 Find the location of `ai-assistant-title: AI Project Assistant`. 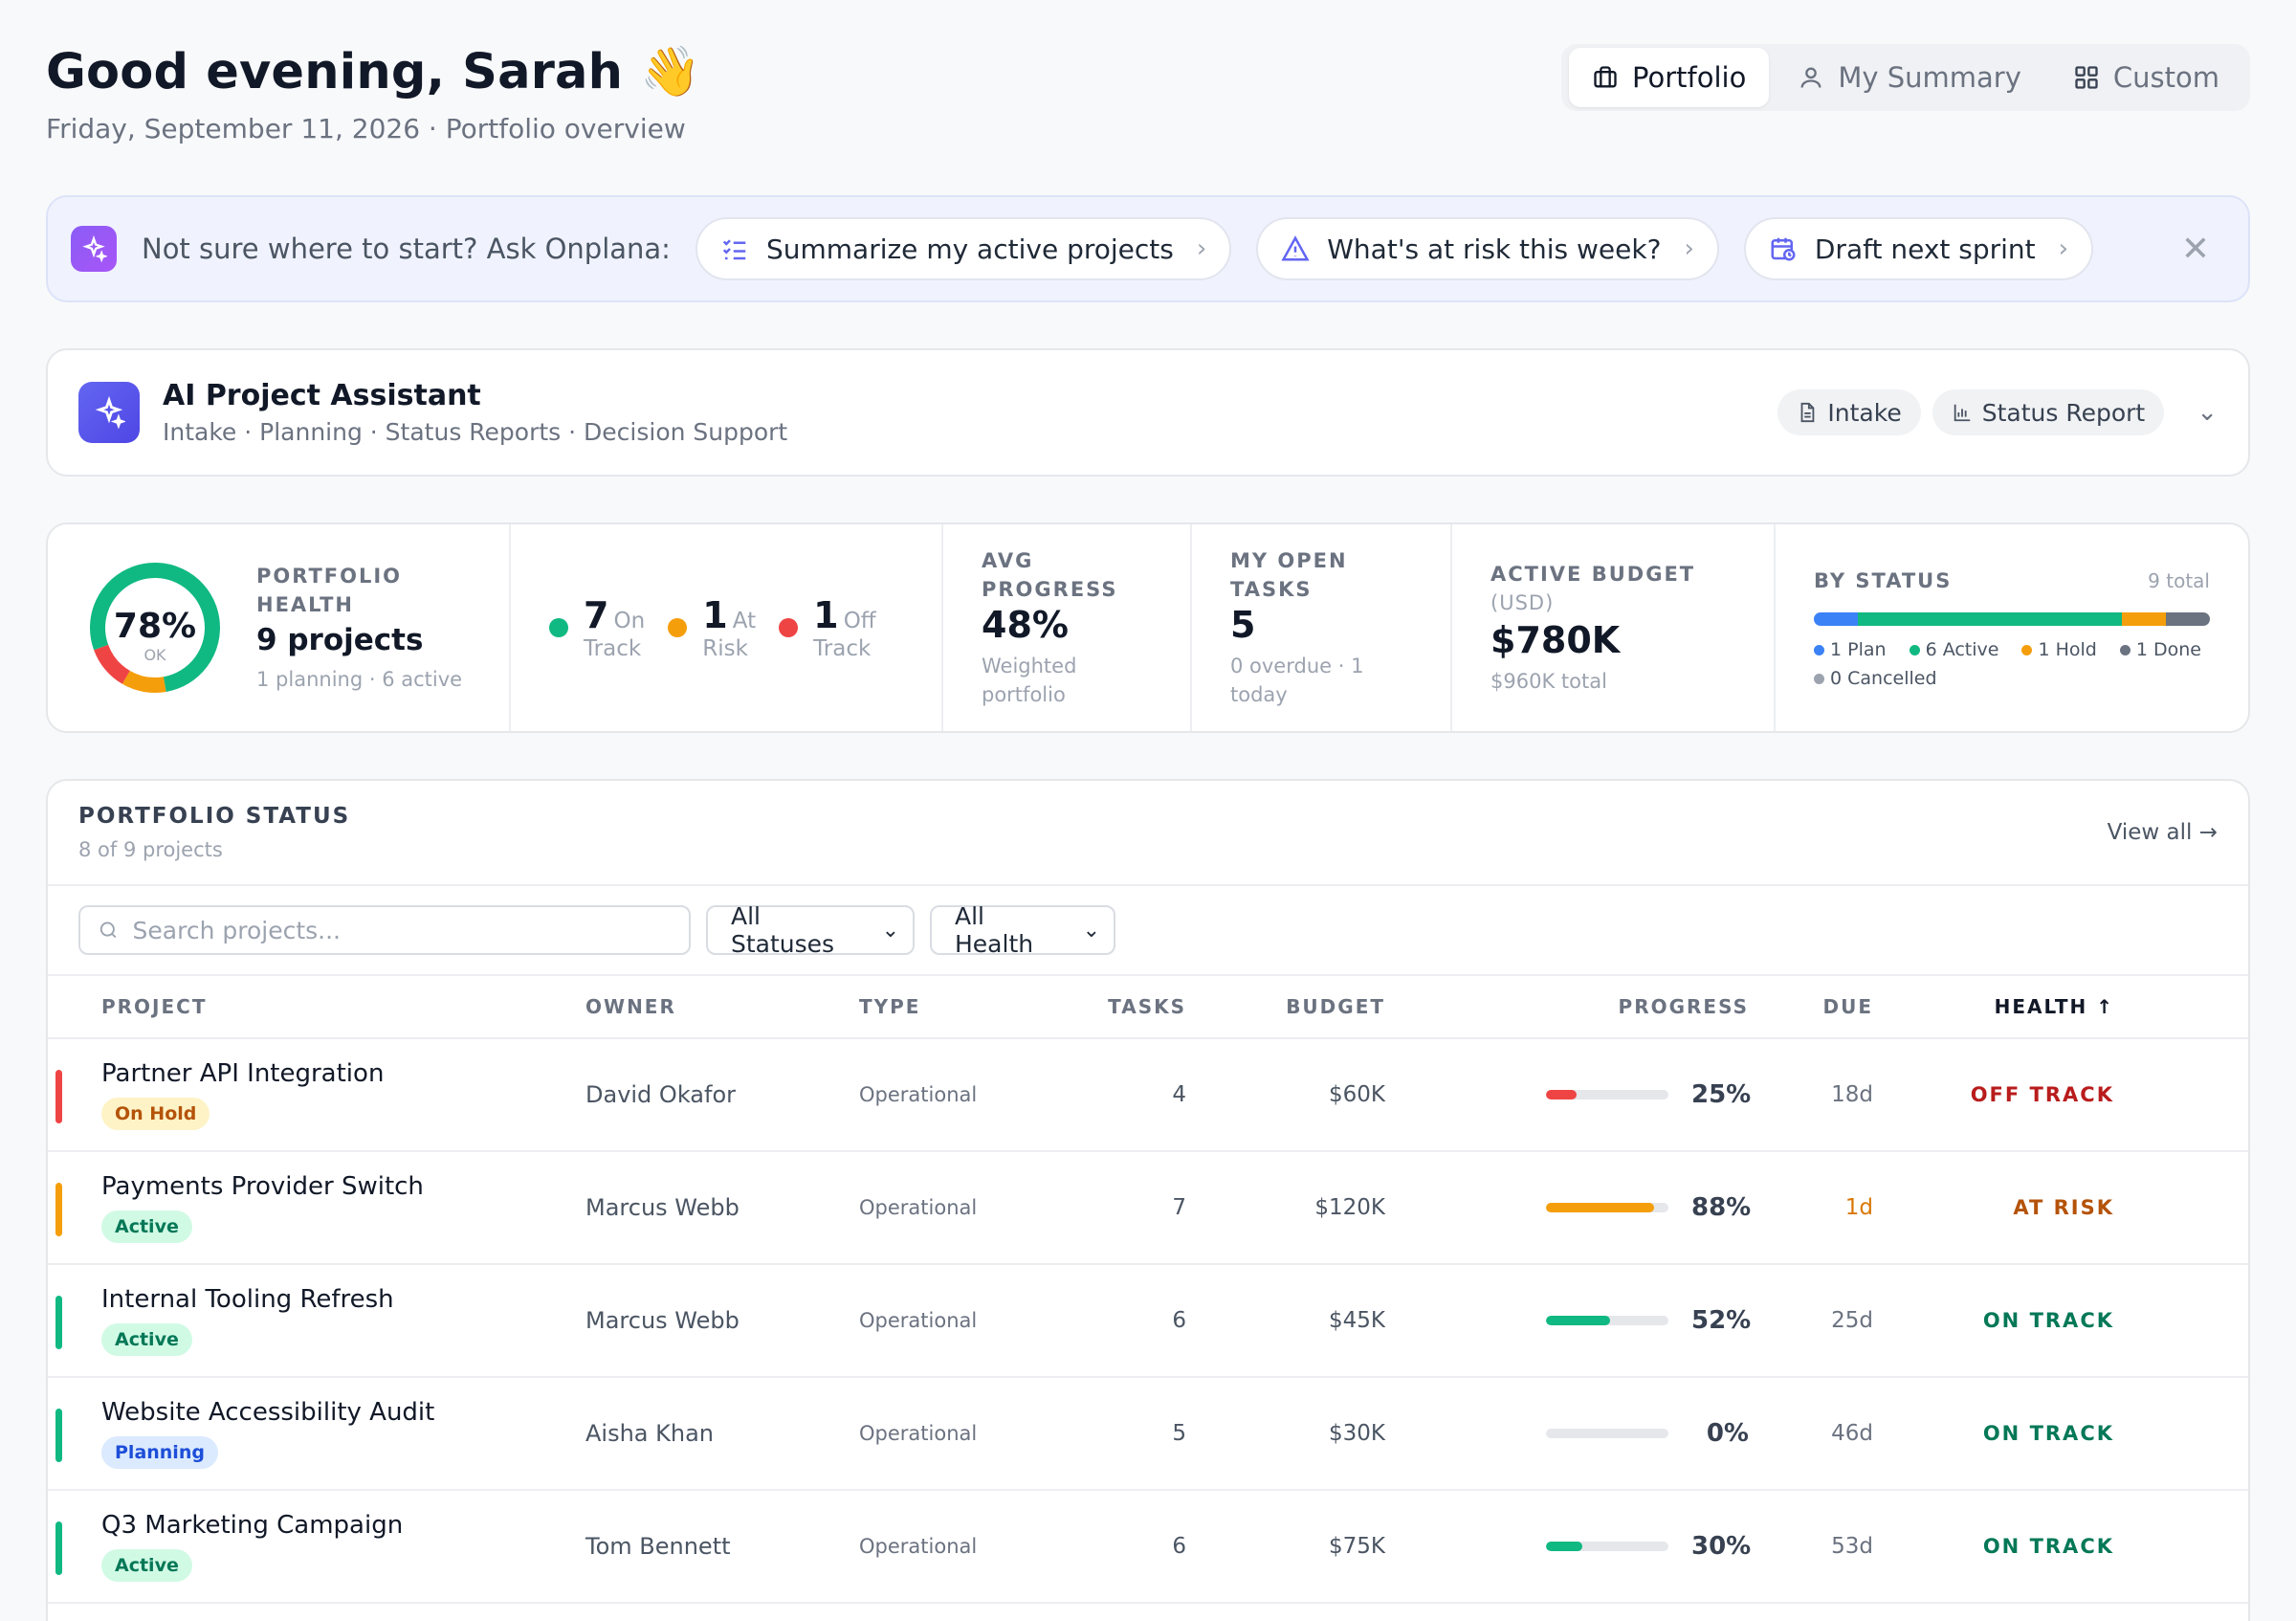

ai-assistant-title: AI Project Assistant is located at coordinates (322, 395).